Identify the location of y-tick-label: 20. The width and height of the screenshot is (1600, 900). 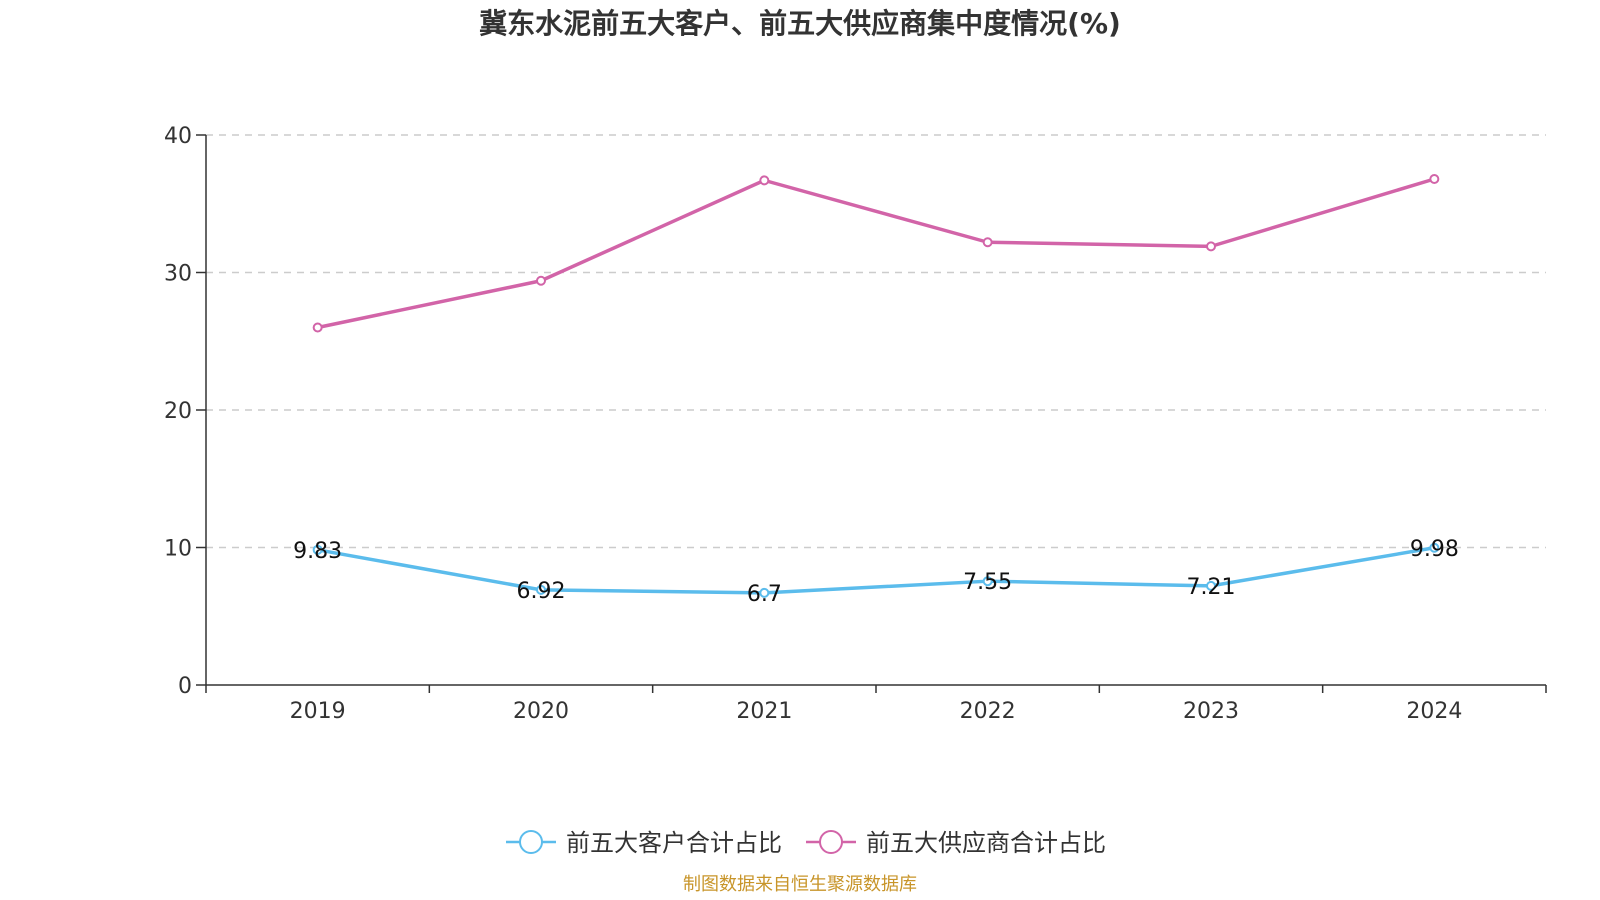
(178, 411).